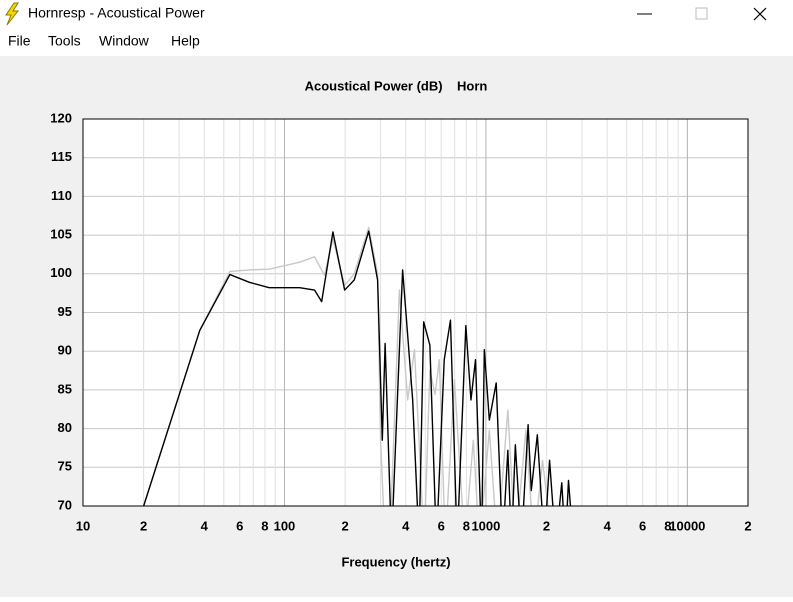  I want to click on menu-item: Help, so click(185, 41).